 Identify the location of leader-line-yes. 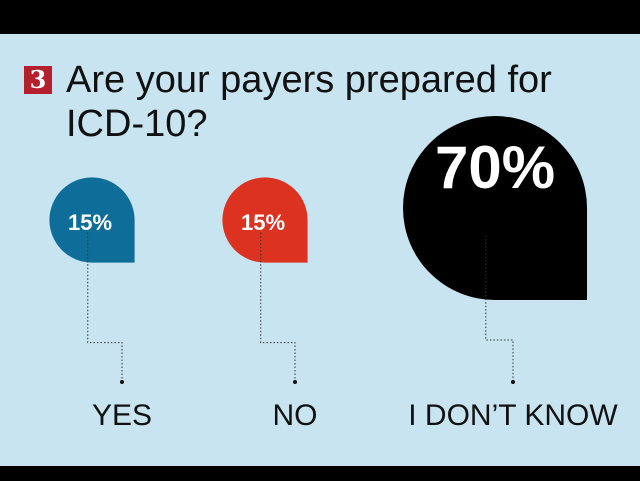
(105, 307).